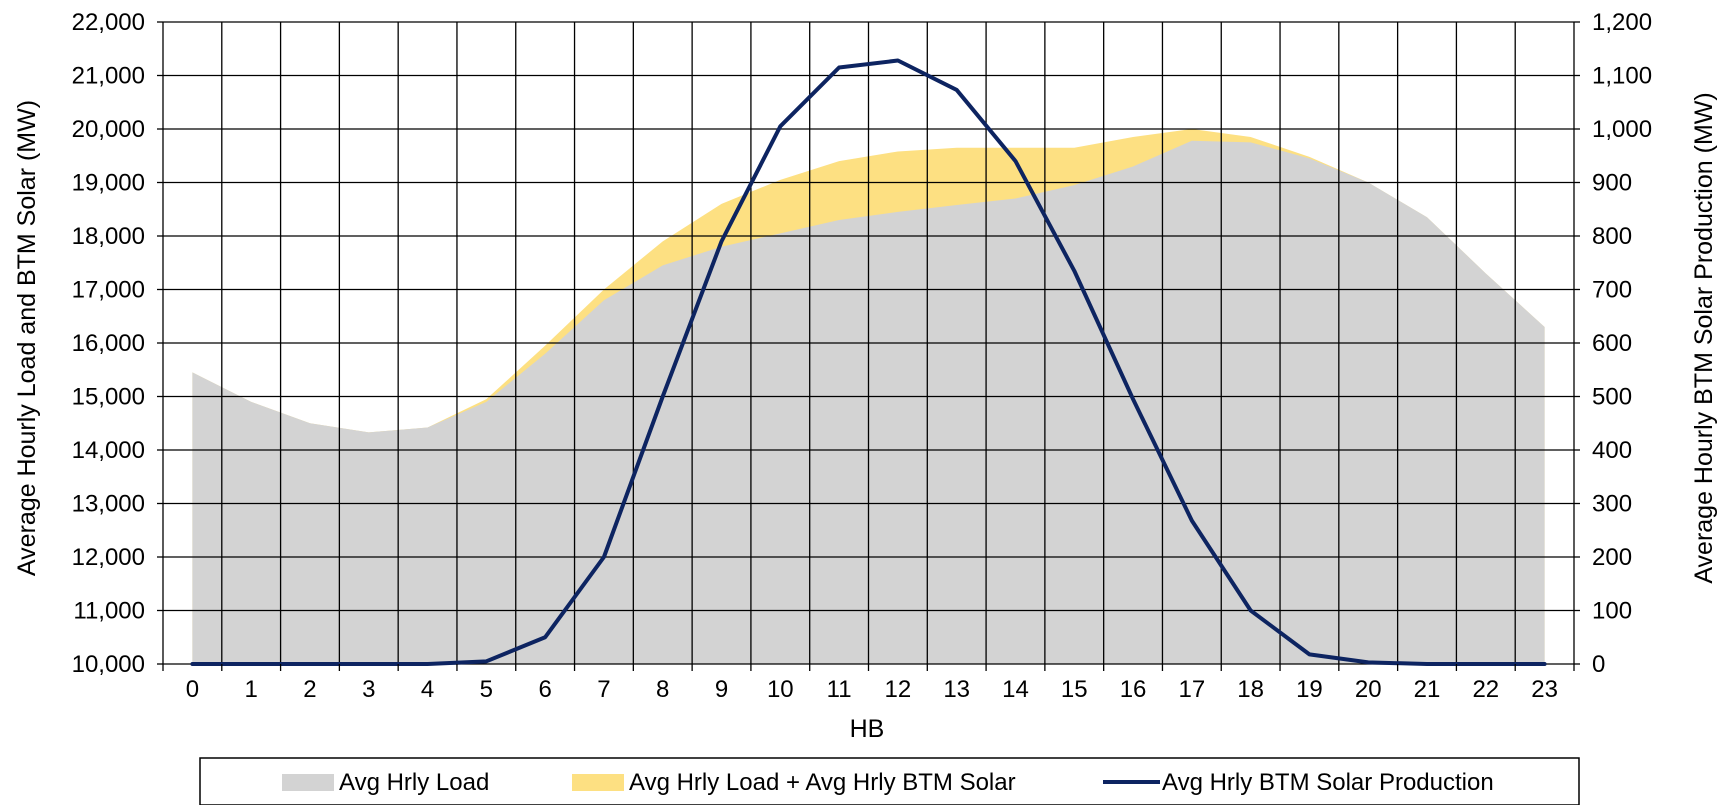 Image resolution: width=1725 pixels, height=810 pixels. I want to click on legend-label-load-plus-solar: Avg Hrly Load + Avg Hrly BTM Solar, so click(822, 782).